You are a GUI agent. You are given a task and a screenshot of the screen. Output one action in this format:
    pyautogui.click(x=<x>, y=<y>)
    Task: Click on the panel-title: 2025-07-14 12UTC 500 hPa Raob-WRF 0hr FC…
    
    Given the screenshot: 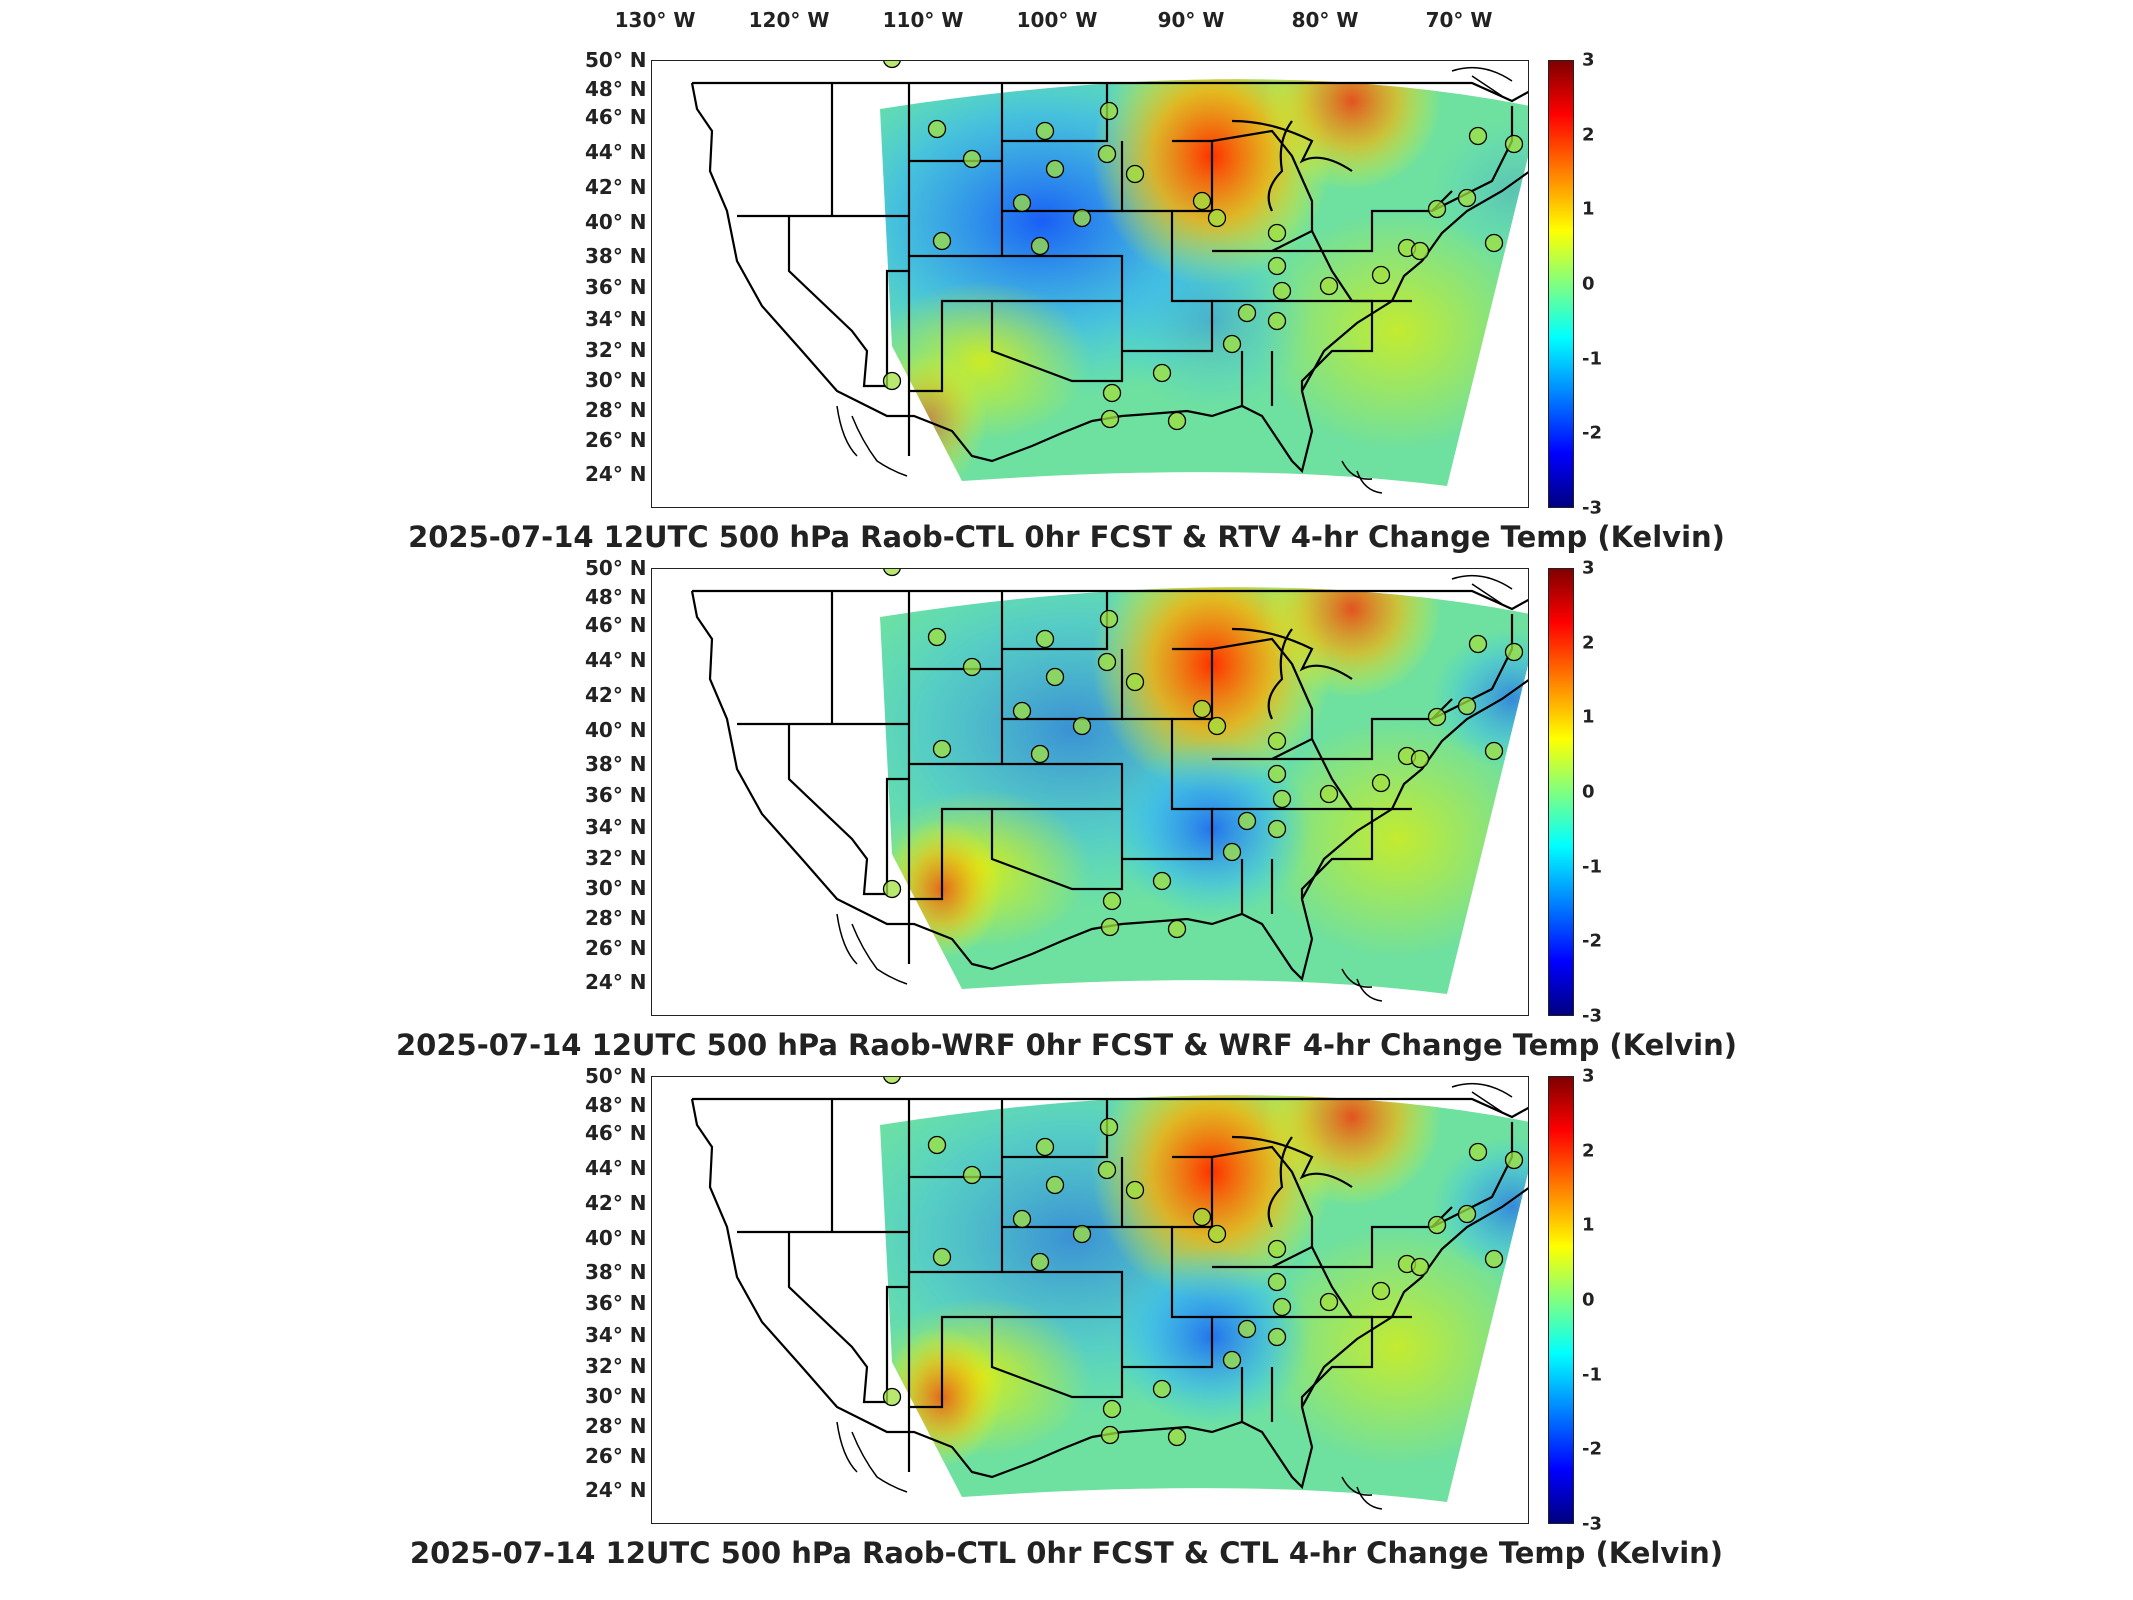 What is the action you would take?
    pyautogui.click(x=1066, y=1045)
    